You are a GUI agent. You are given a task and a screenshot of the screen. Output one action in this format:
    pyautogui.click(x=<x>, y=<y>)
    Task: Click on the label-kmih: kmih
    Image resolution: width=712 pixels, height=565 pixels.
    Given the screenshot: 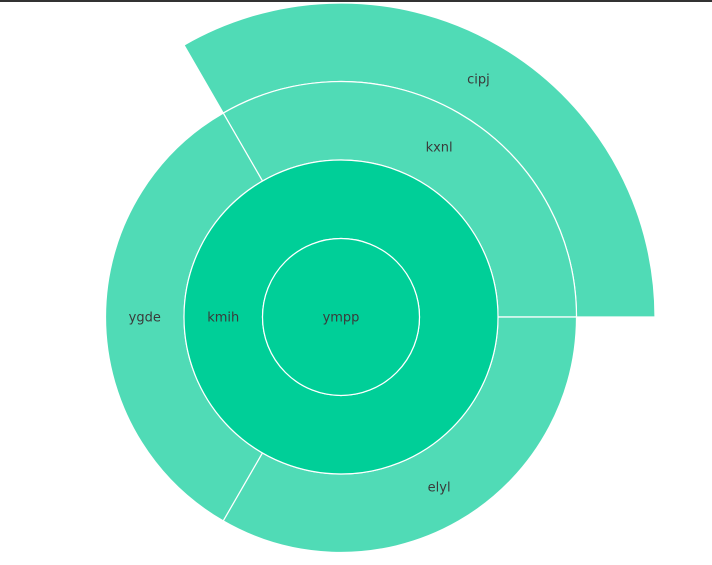 What is the action you would take?
    pyautogui.click(x=223, y=318)
    